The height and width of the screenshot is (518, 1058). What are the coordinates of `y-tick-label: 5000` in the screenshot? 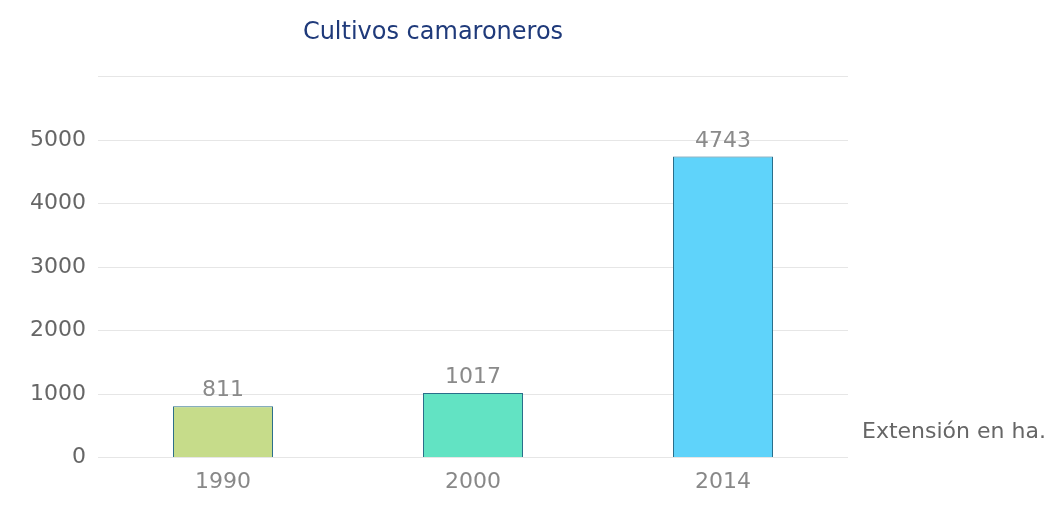 It's located at (57, 138).